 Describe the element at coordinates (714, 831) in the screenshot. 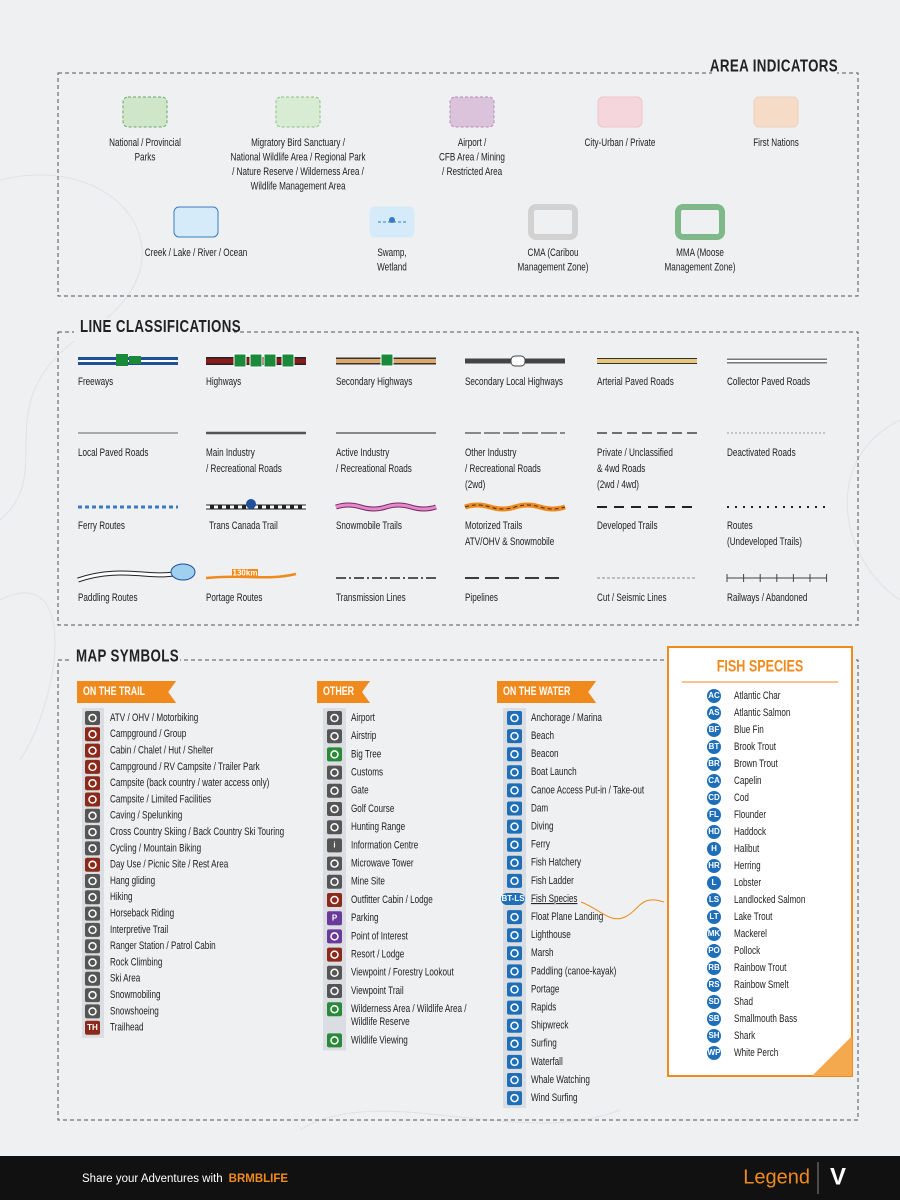

I see `fish-code: HD` at that location.